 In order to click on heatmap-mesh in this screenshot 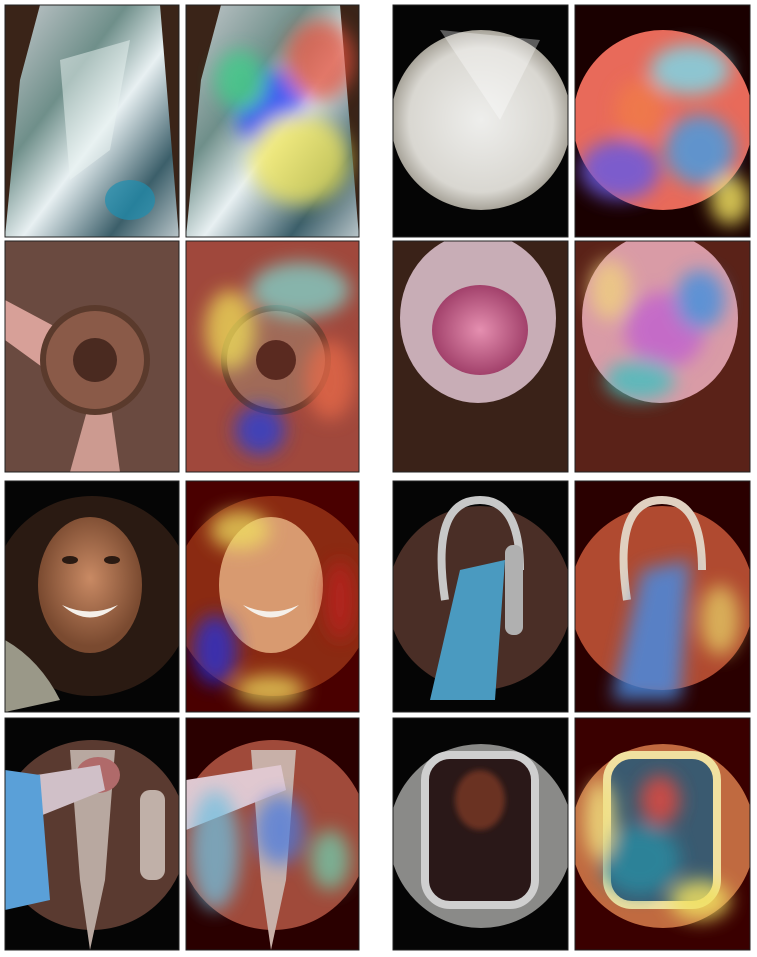, I will do `click(662, 121)`.